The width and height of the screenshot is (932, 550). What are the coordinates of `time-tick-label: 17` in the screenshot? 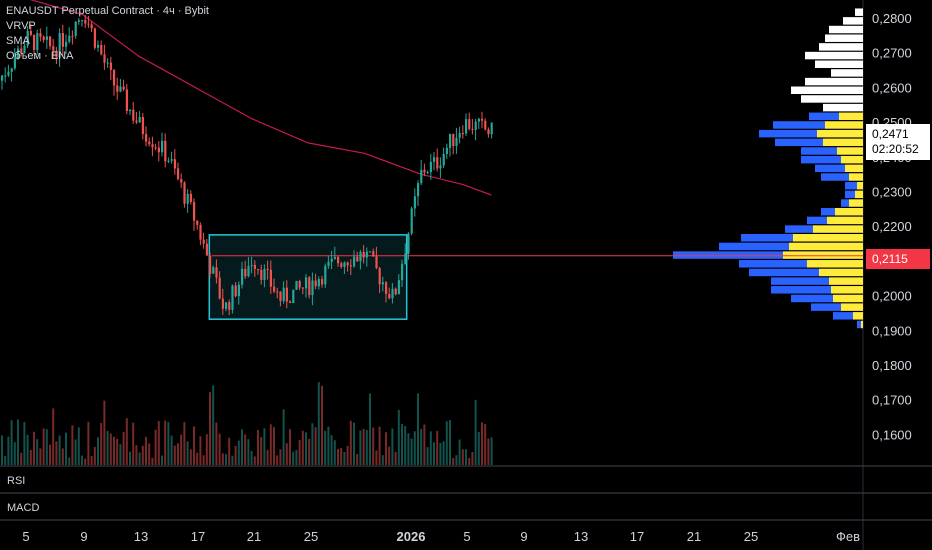 It's located at (198, 536).